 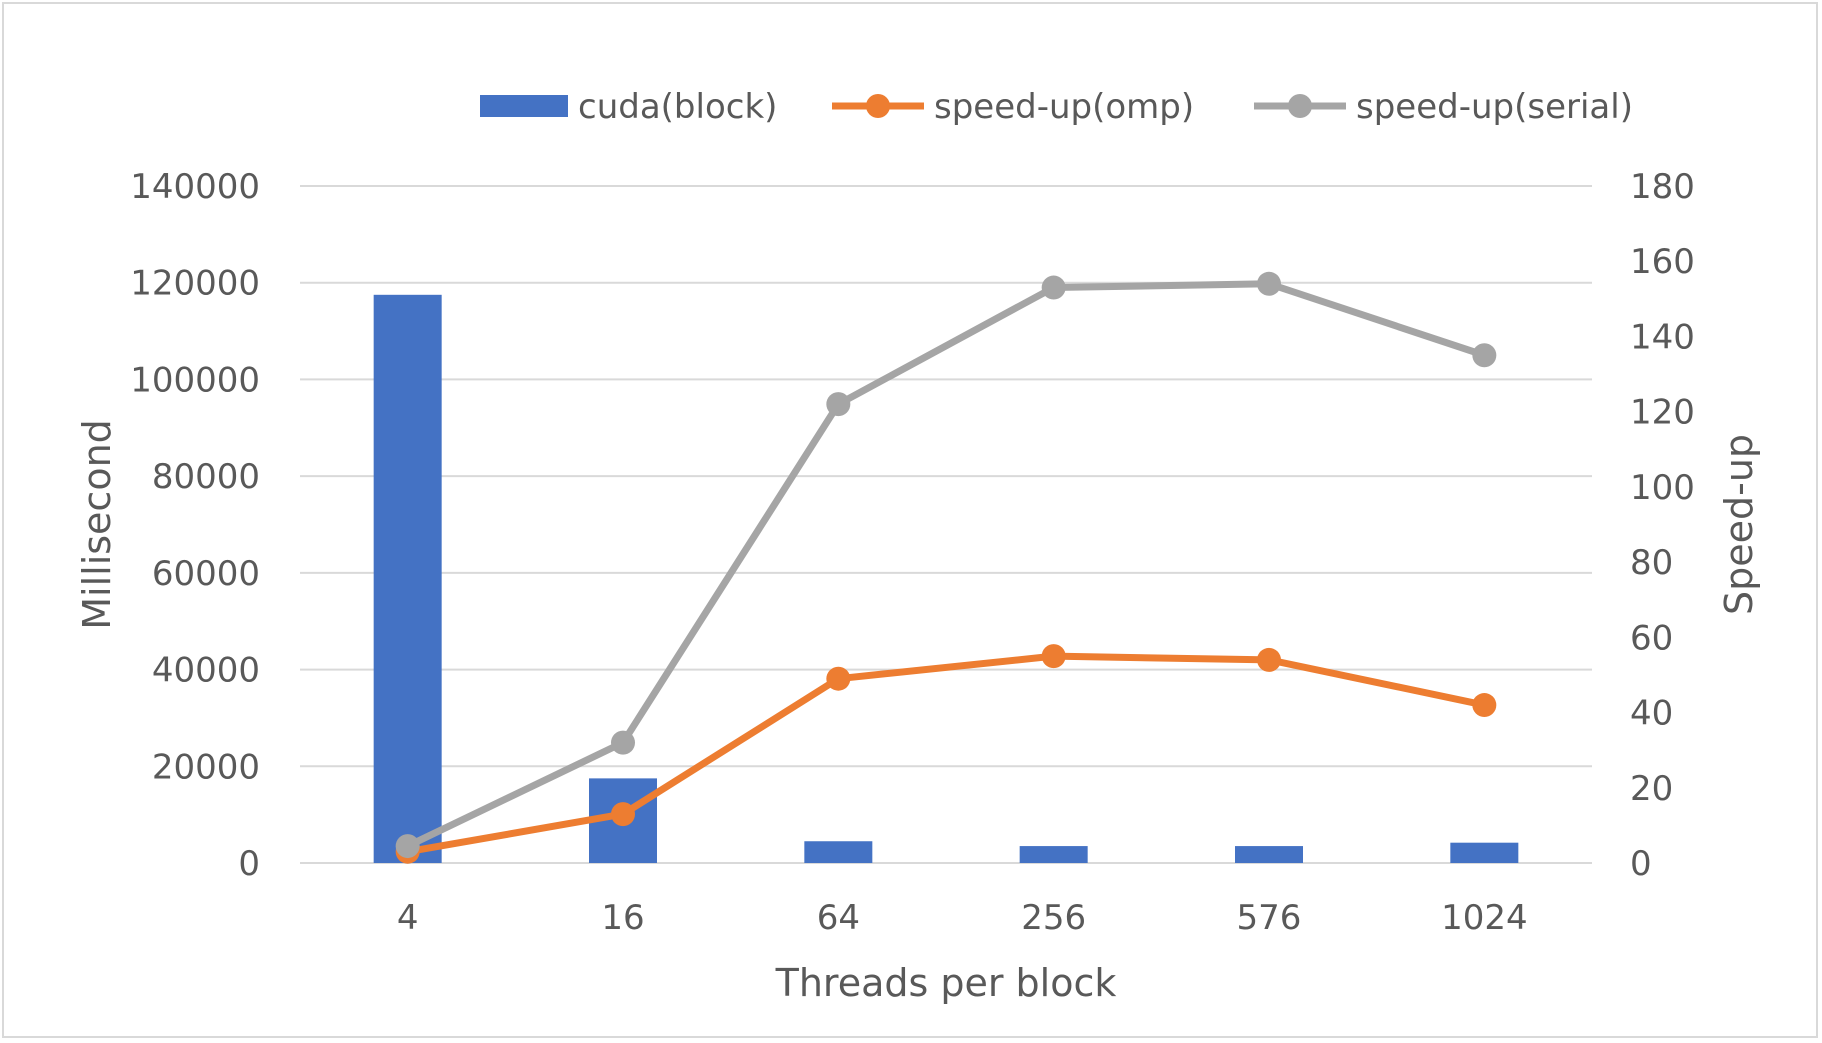 What do you see at coordinates (1269, 918) in the screenshot?
I see `x-tick-label: 576` at bounding box center [1269, 918].